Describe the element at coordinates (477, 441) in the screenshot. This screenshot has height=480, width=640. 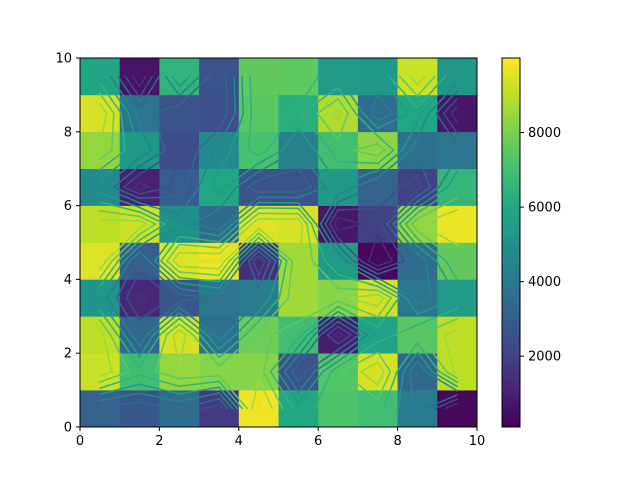
I see `x-tick-label: 10` at that location.